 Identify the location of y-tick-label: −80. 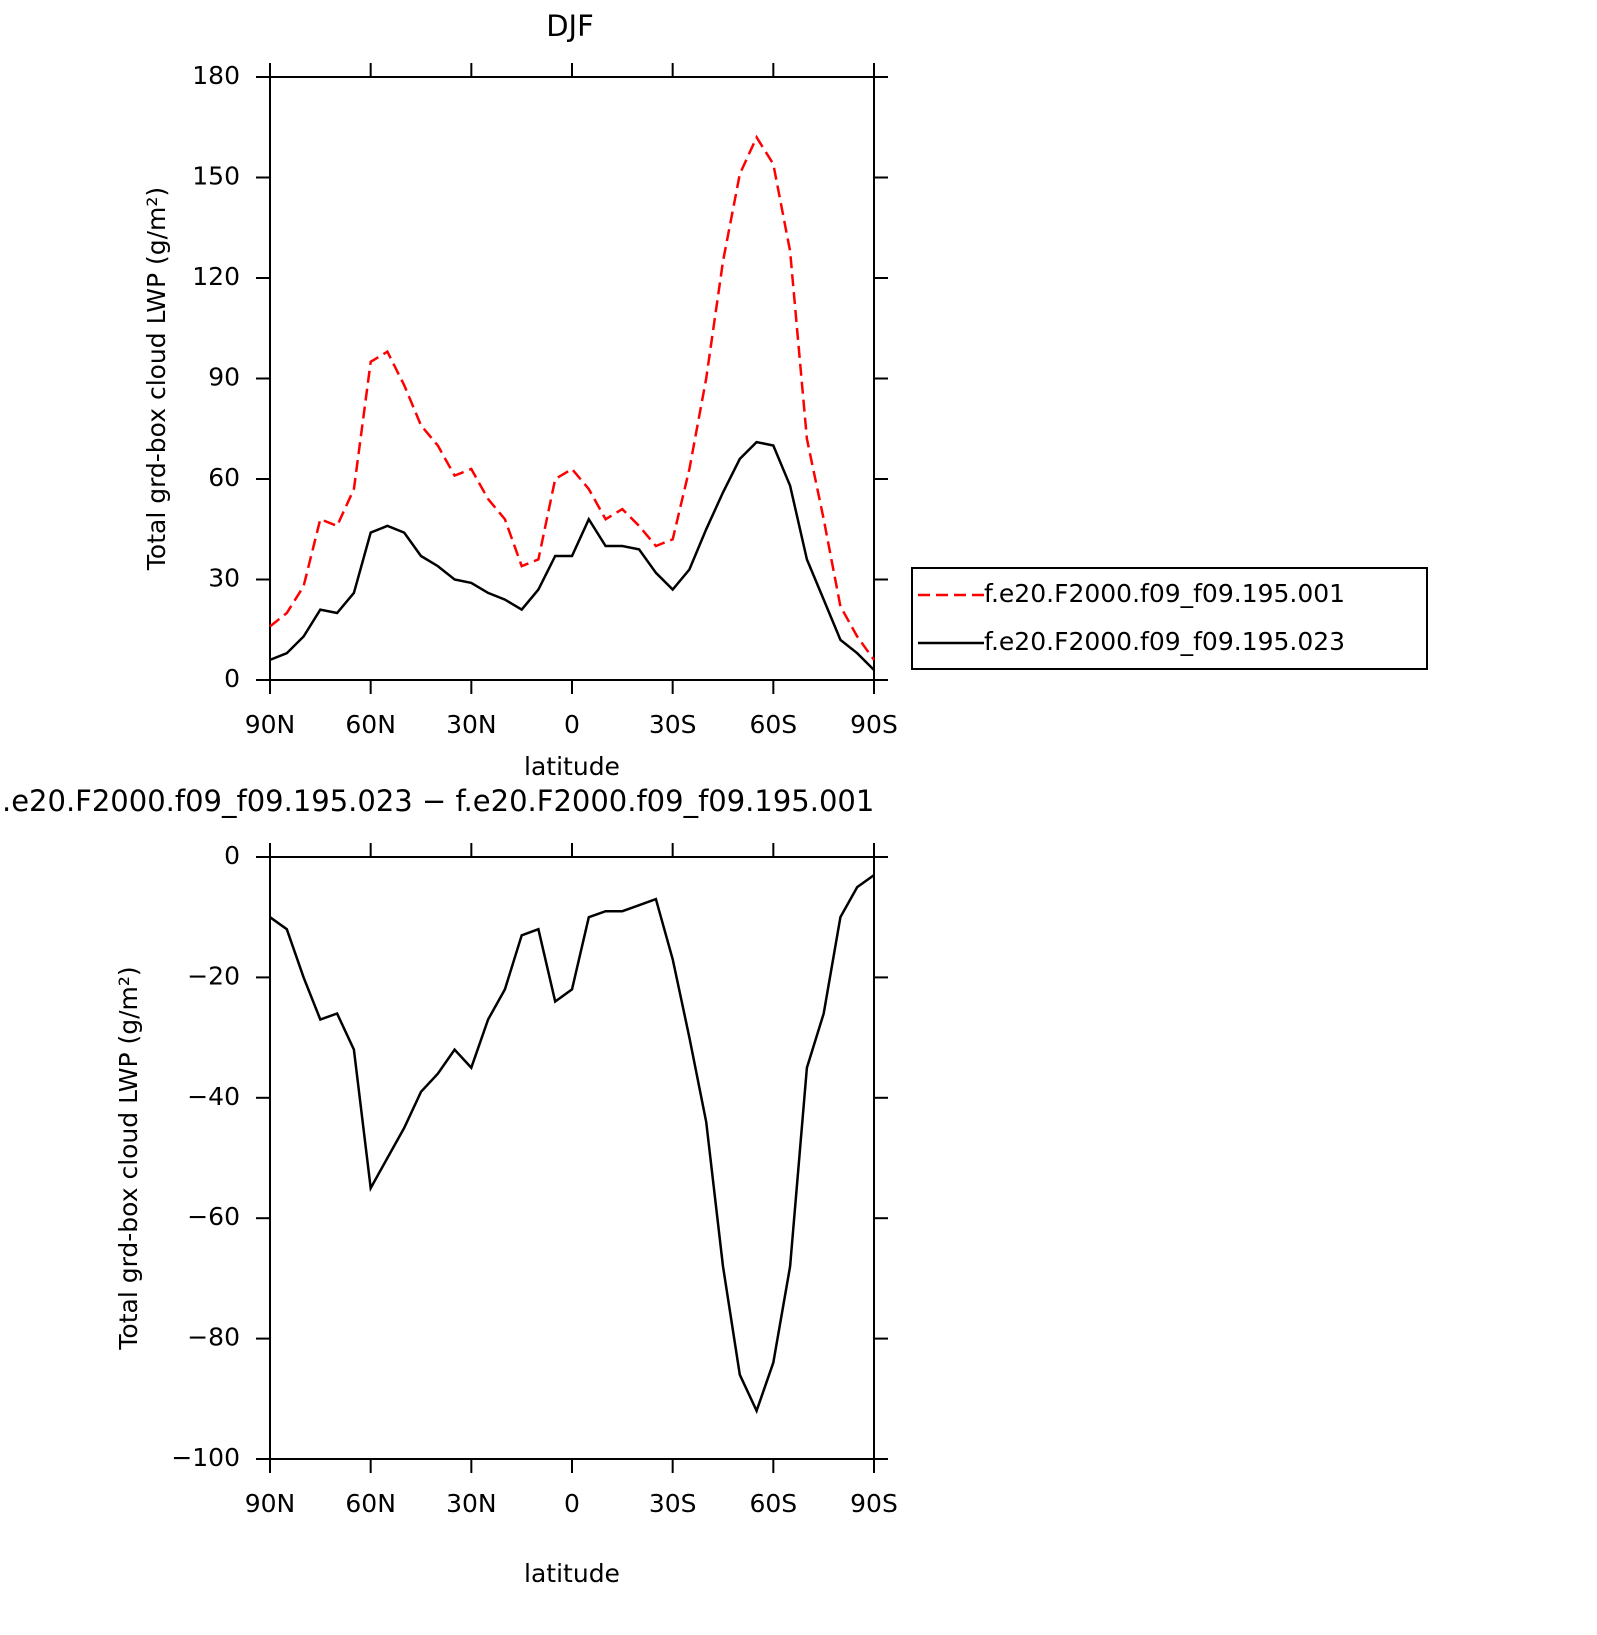
(213, 1337).